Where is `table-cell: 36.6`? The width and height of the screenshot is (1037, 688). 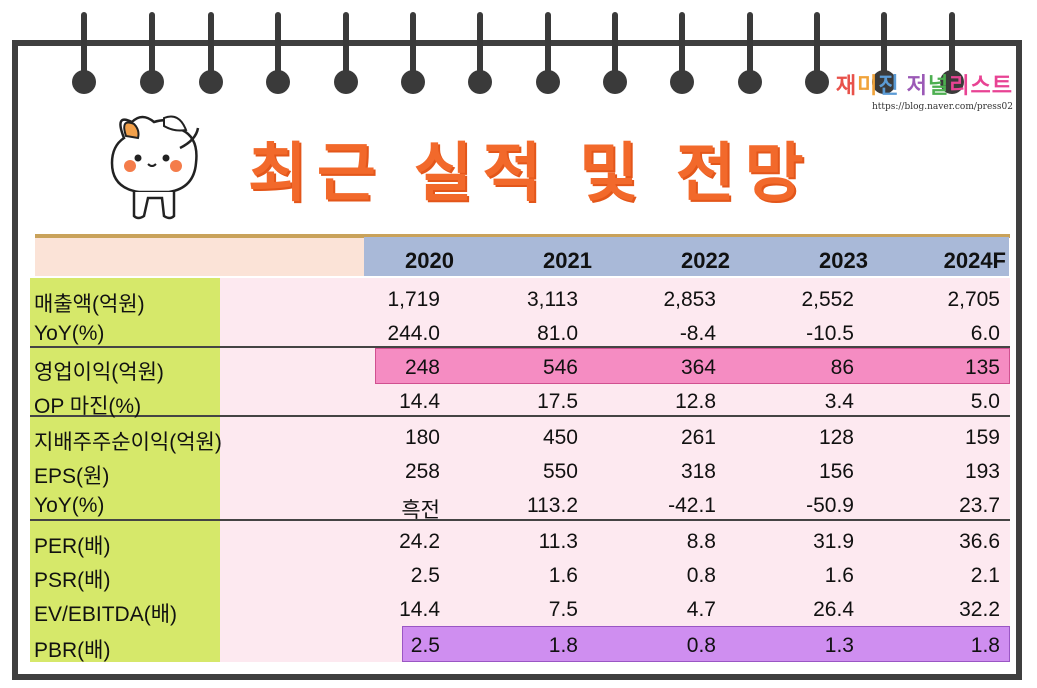
table-cell: 36.6 is located at coordinates (979, 541).